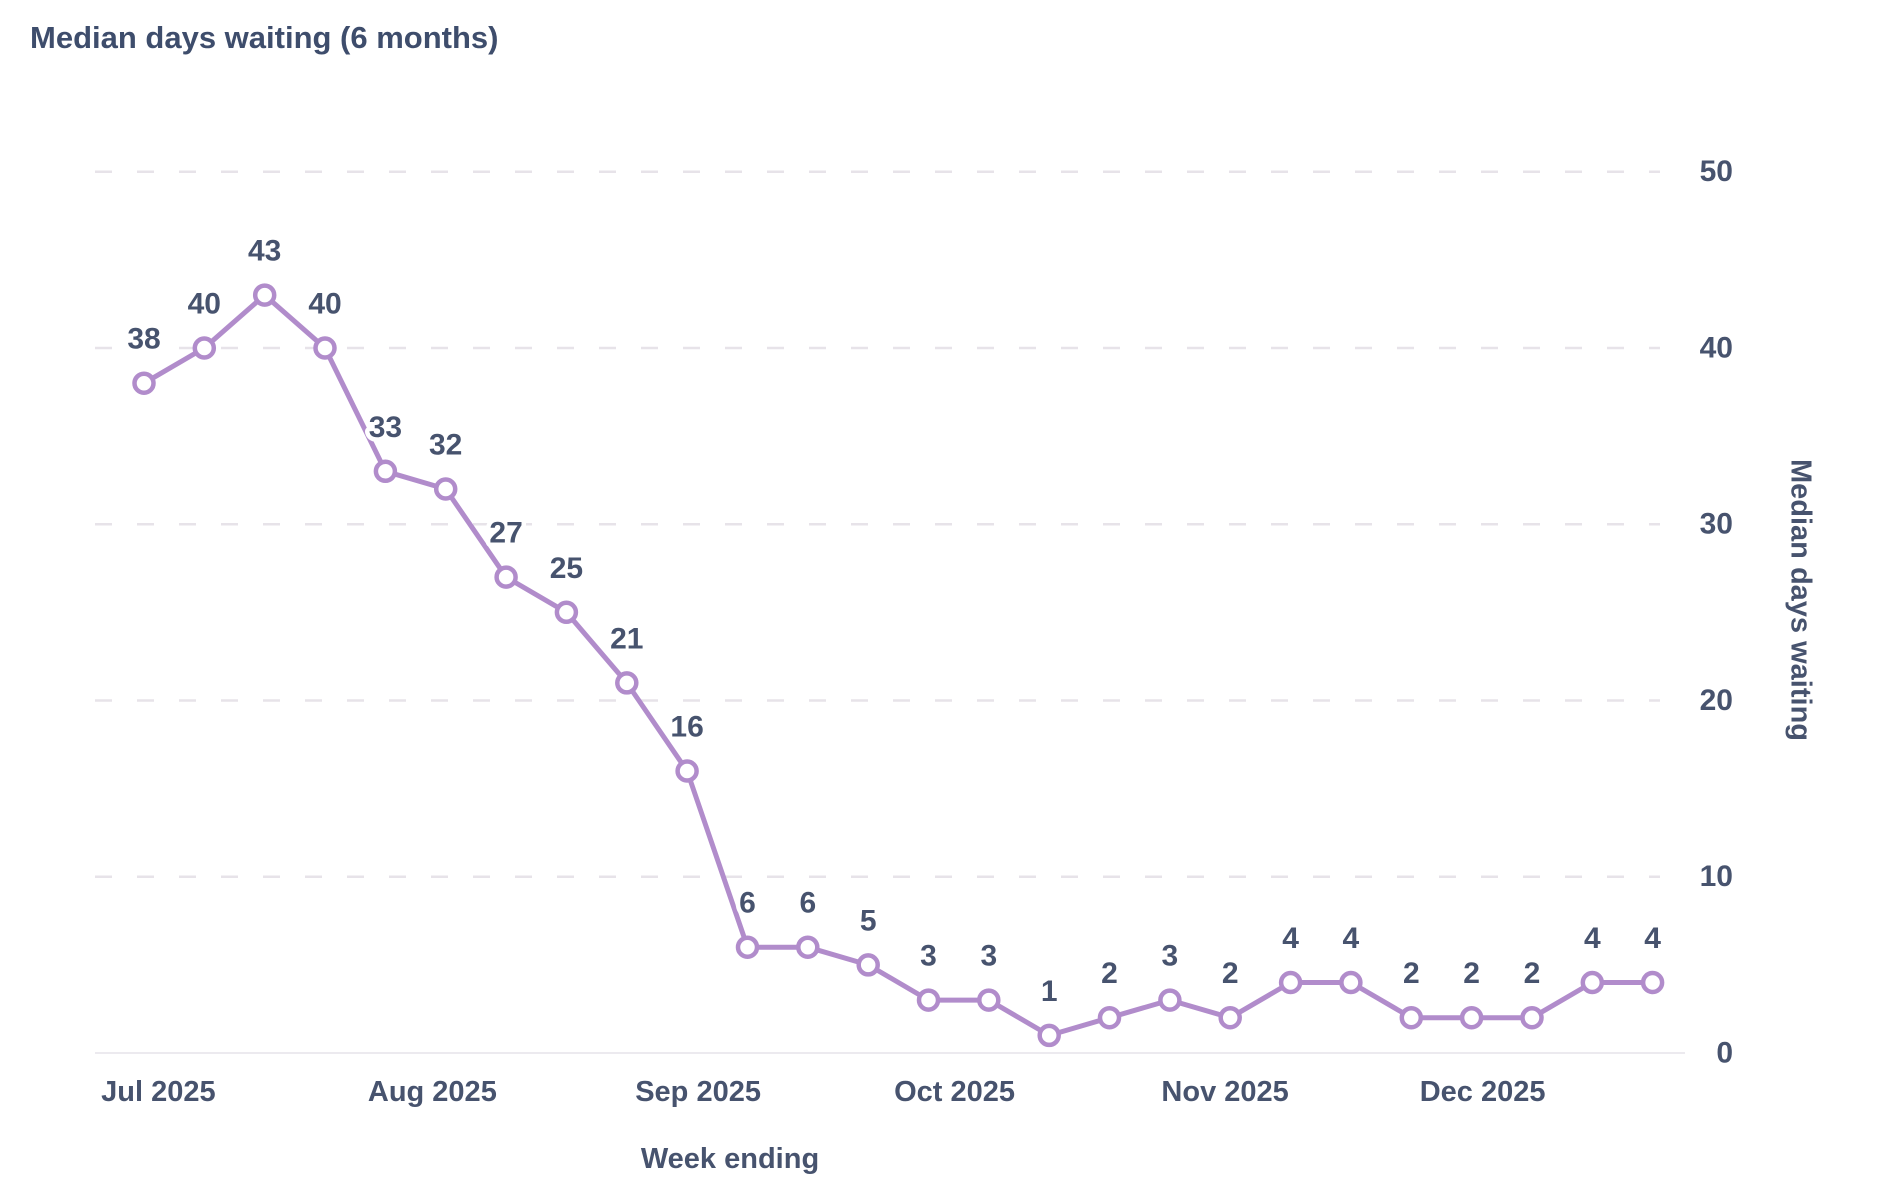 The width and height of the screenshot is (1900, 1200). I want to click on data-point-label: 1, so click(1049, 991).